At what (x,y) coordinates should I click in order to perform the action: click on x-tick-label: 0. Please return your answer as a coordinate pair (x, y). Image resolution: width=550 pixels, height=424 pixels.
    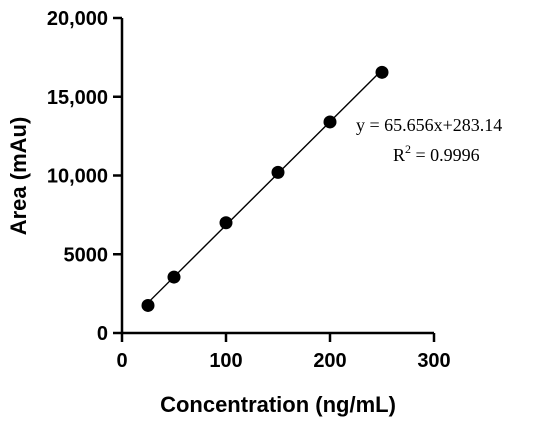
    Looking at the image, I should click on (121, 361).